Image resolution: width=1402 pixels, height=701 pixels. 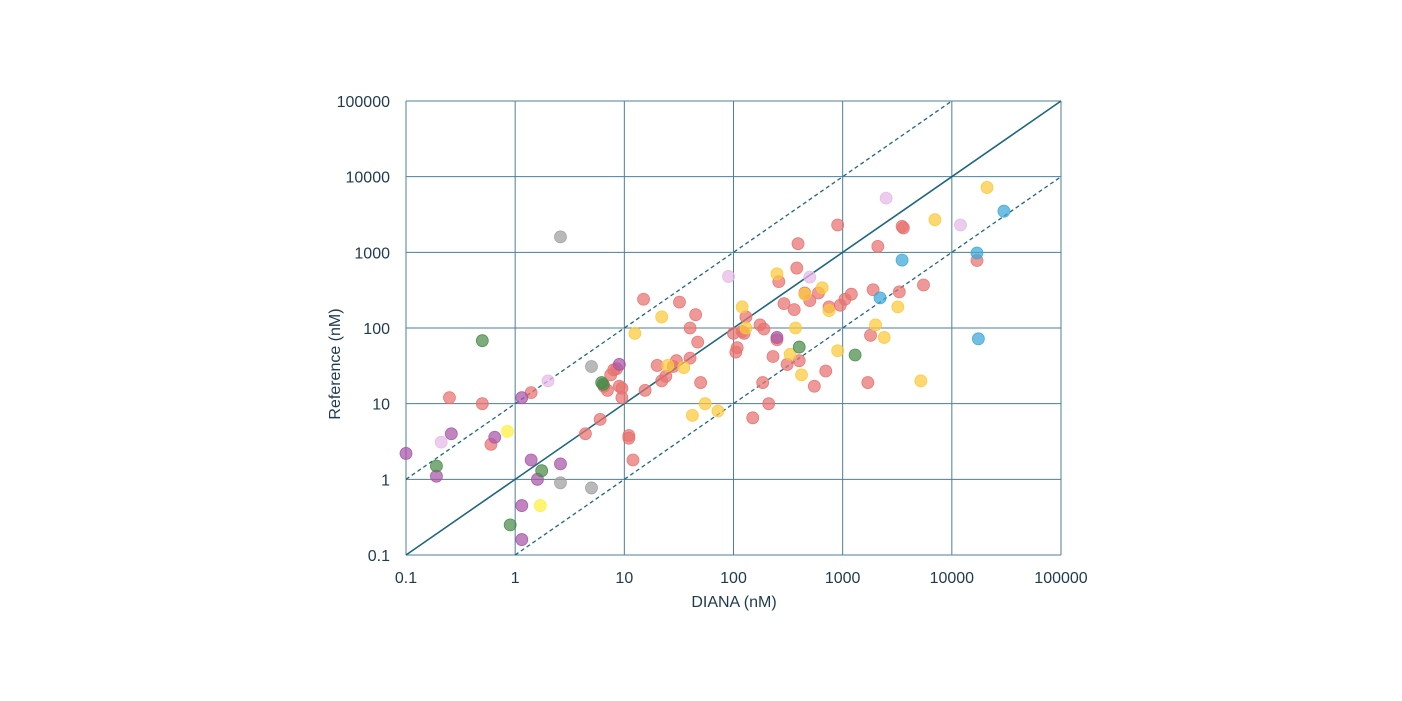 What do you see at coordinates (1060, 578) in the screenshot?
I see `x-tick-label: 100000` at bounding box center [1060, 578].